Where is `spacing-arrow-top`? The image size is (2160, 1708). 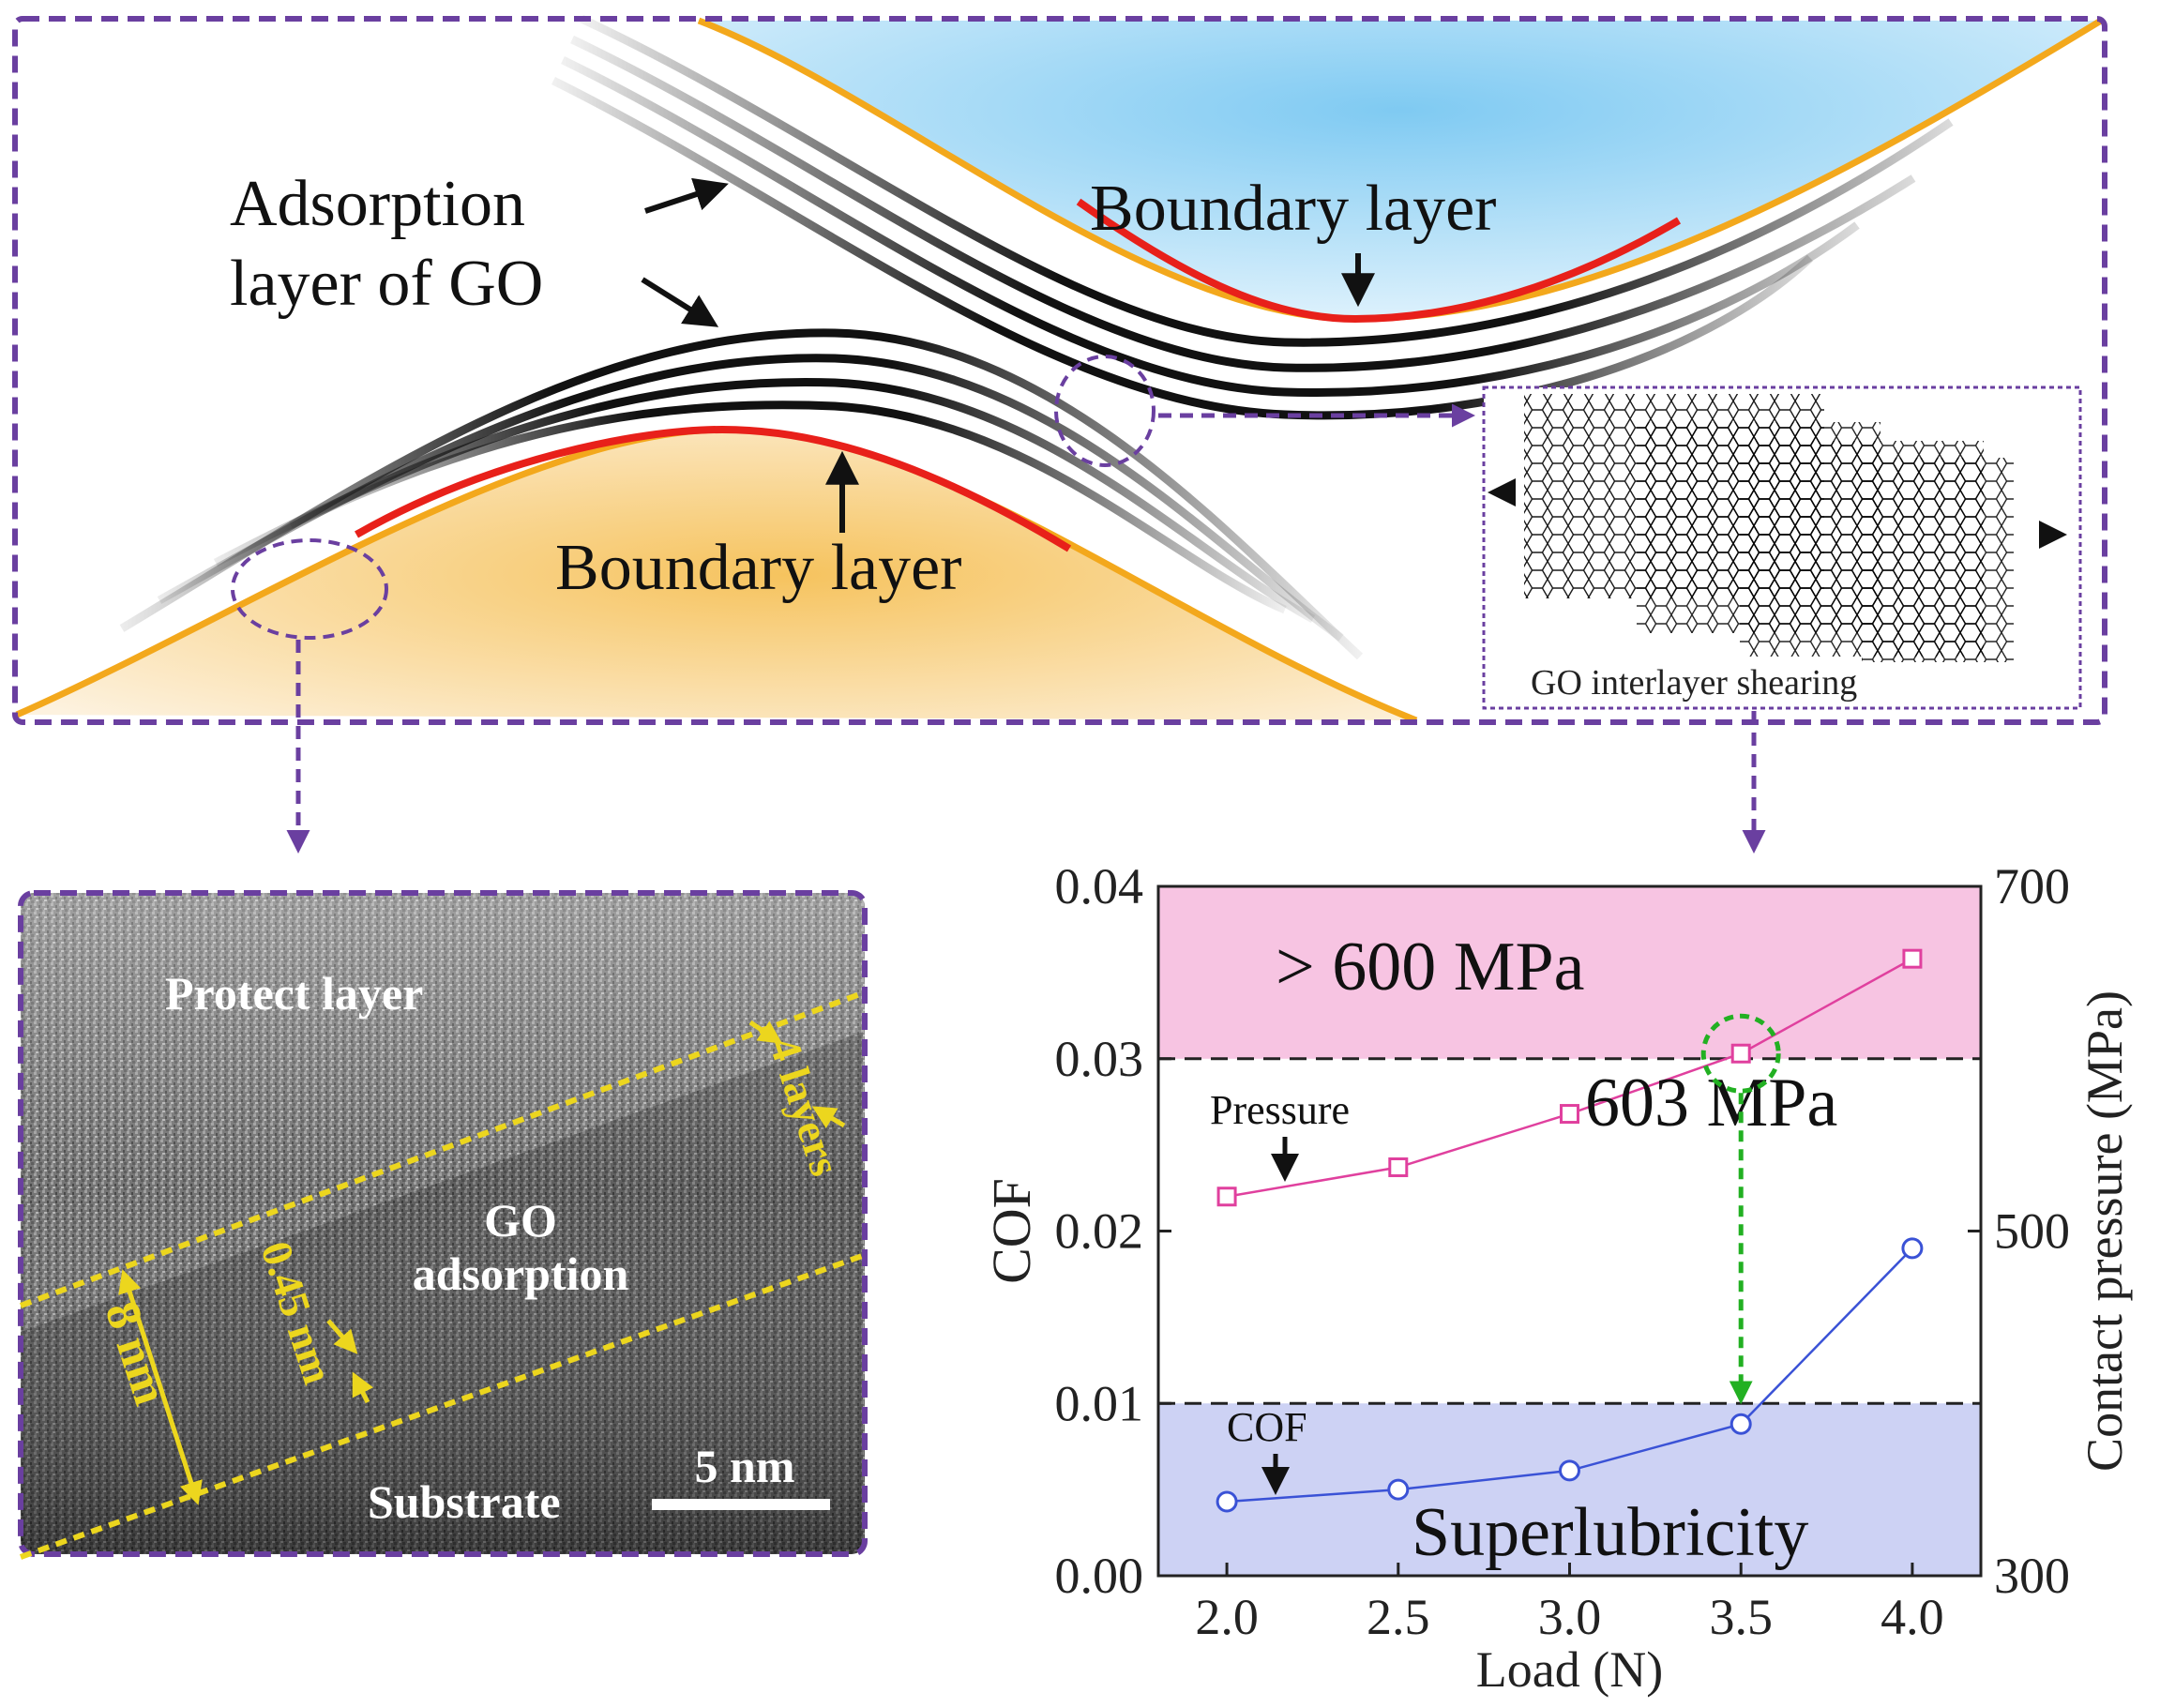 spacing-arrow-top is located at coordinates (342, 1336).